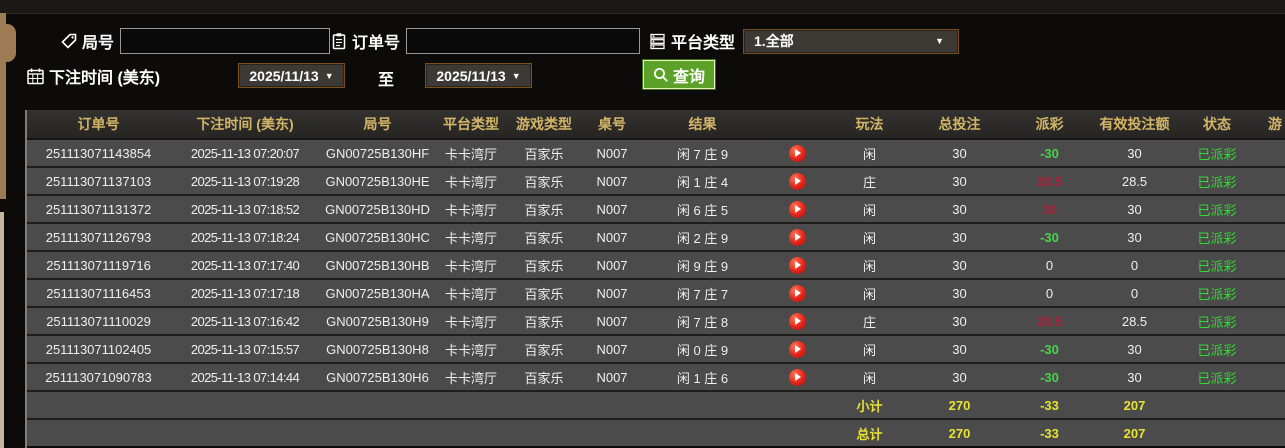 This screenshot has width=1285, height=448. Describe the element at coordinates (702, 264) in the screenshot. I see `cell-result: 闲 9 庄 9` at that location.